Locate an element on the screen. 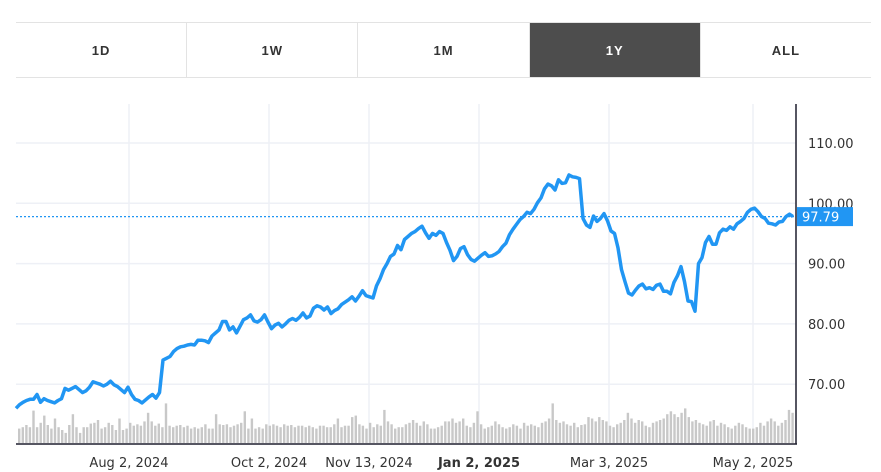  current-price-tag: 97.79 is located at coordinates (825, 217).